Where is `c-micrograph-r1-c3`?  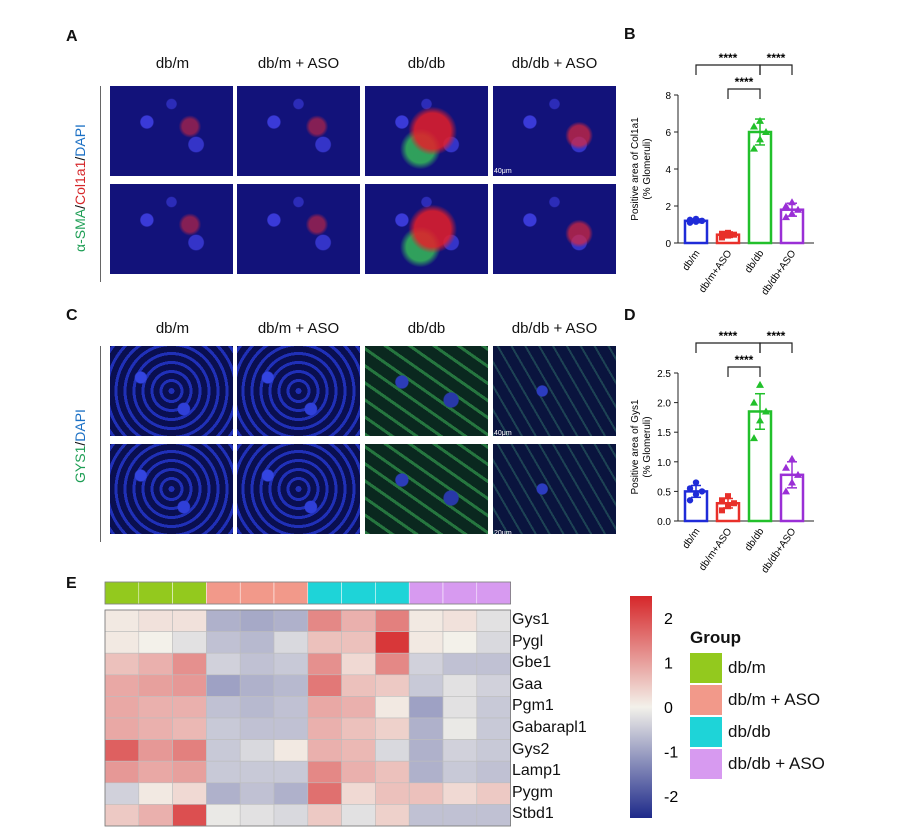
c-micrograph-r1-c3 is located at coordinates (426, 391).